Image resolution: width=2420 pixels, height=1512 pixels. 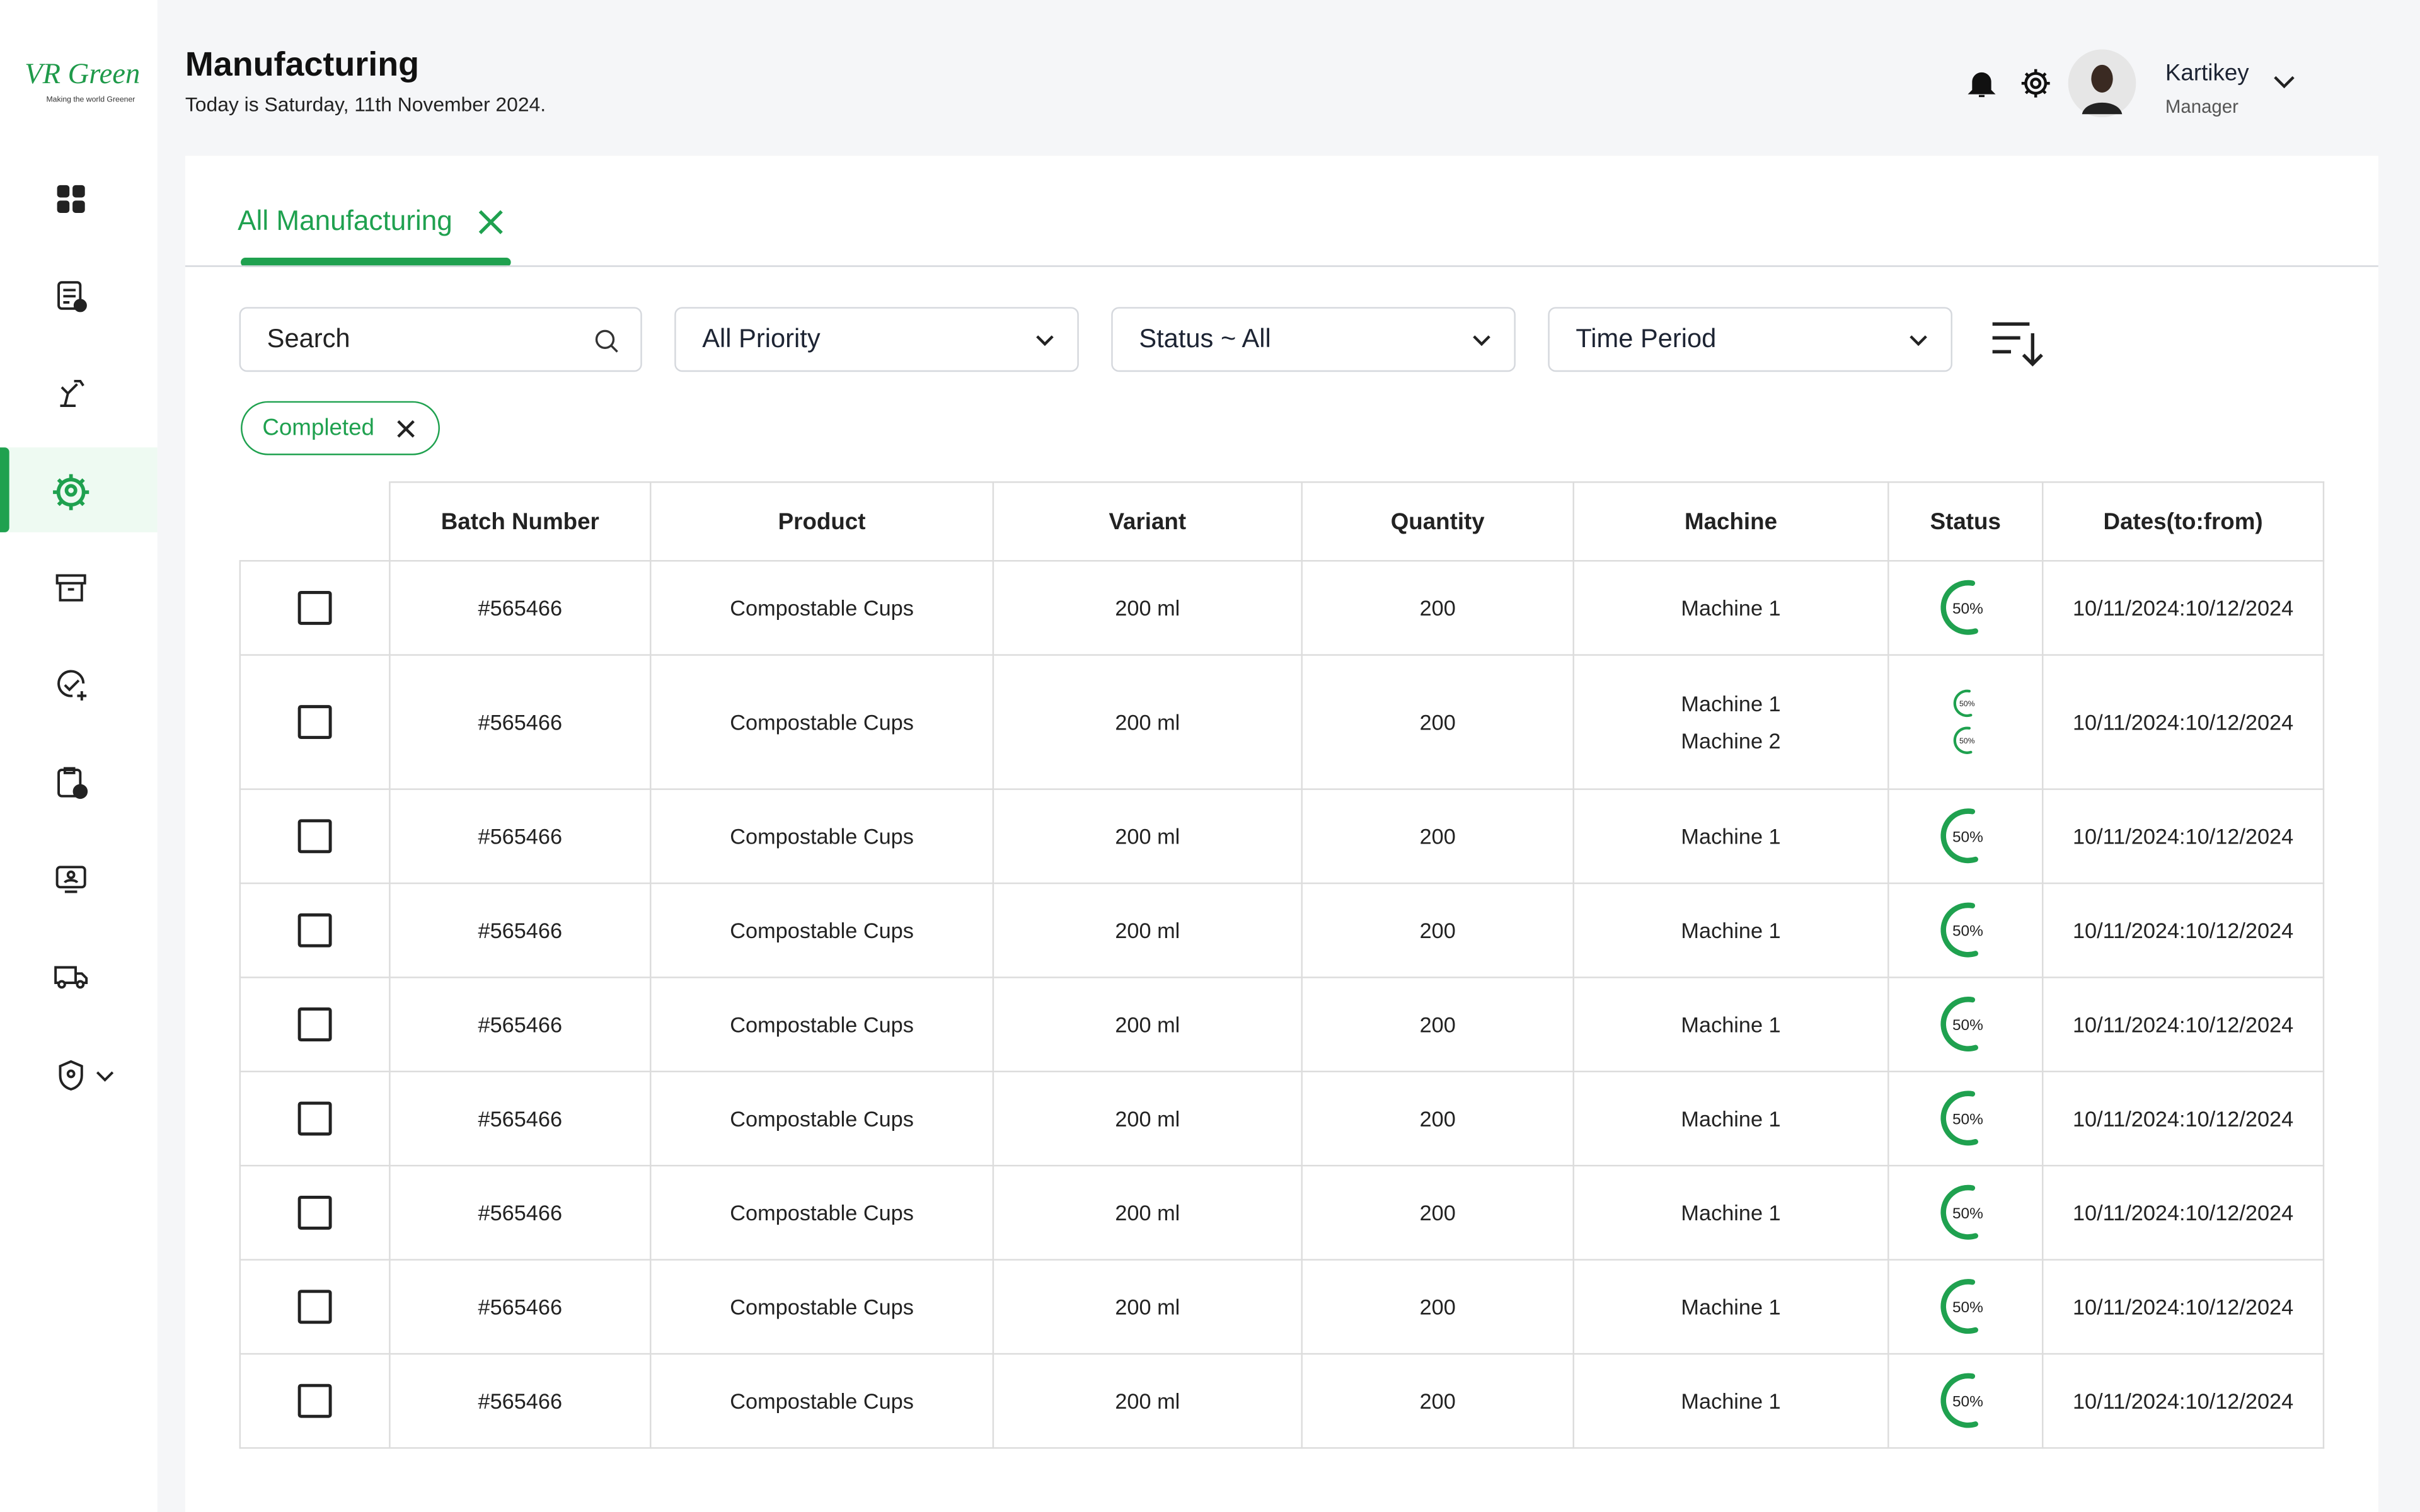 I want to click on avatar, so click(x=2102, y=83).